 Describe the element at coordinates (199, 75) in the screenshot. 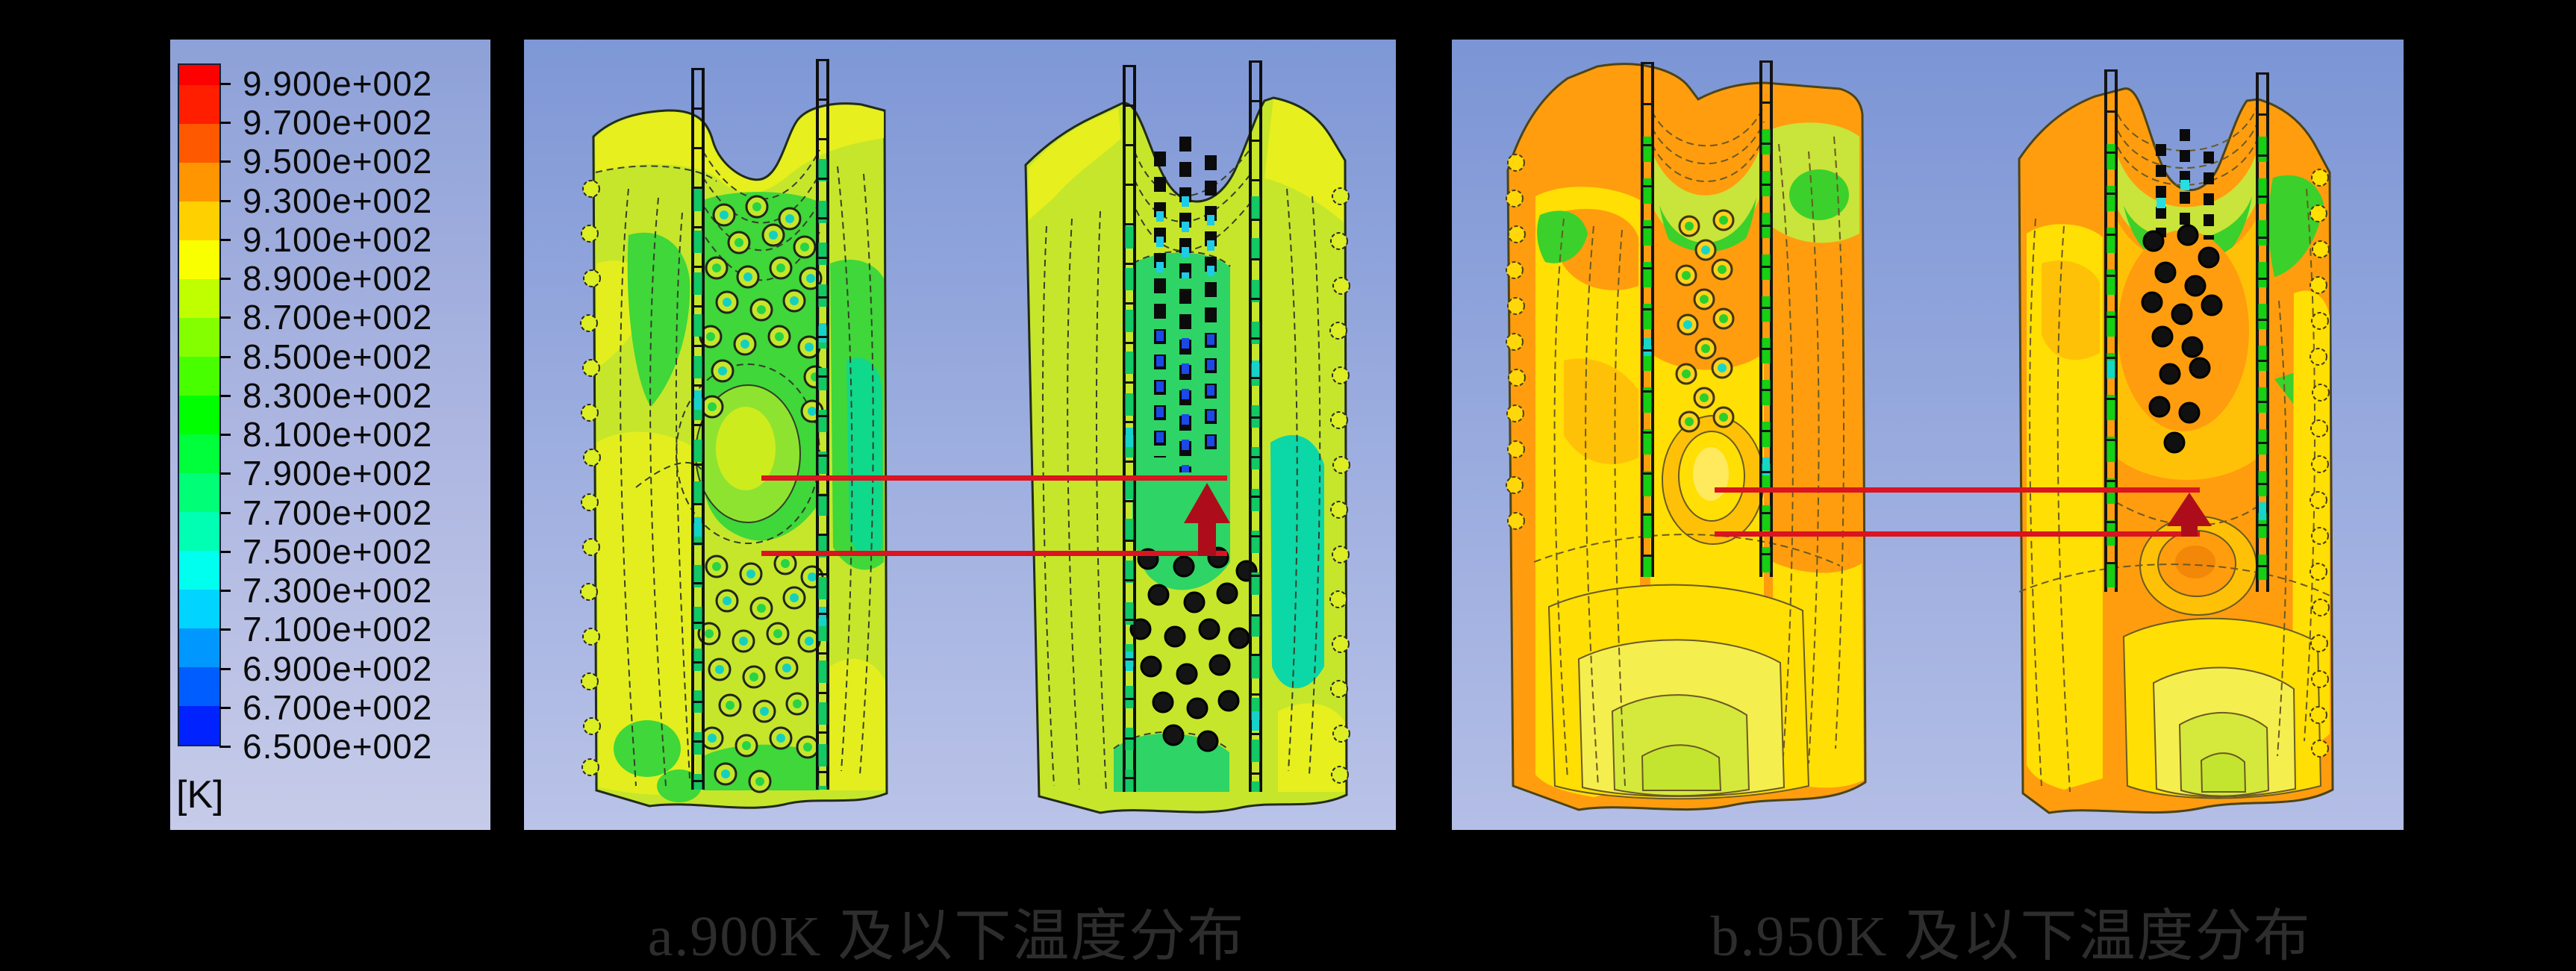

I see `legend-cap-band` at that location.